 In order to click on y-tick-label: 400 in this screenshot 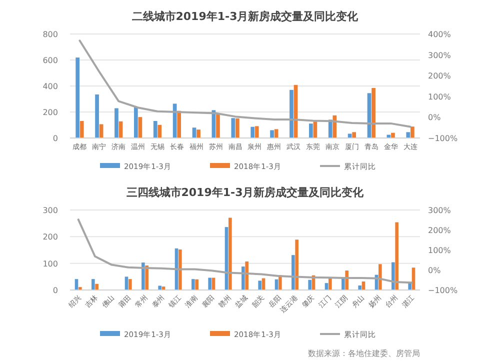, I will do `click(50, 86)`.